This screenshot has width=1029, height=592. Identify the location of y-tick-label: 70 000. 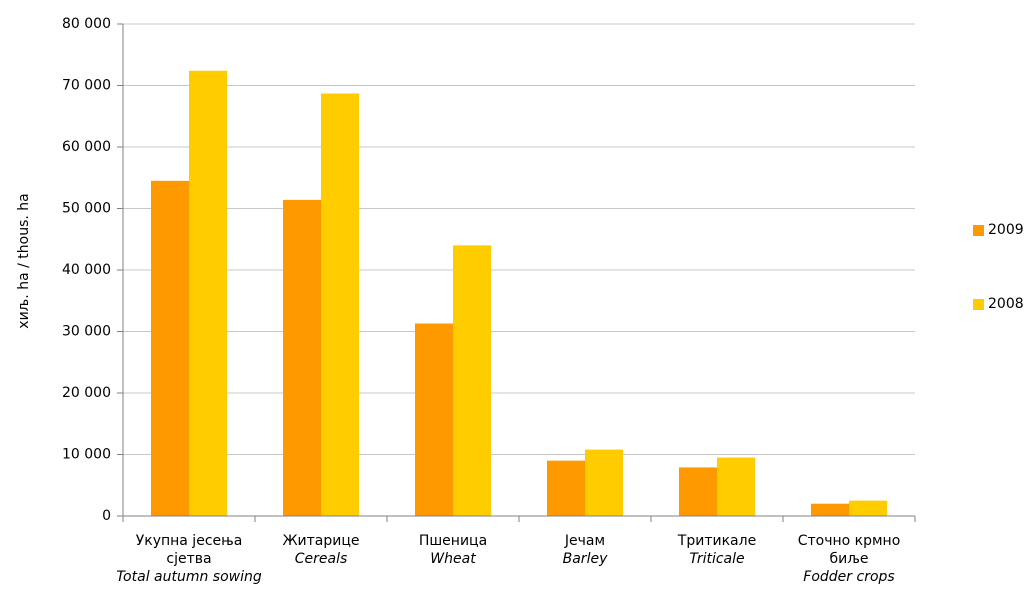
(86, 86).